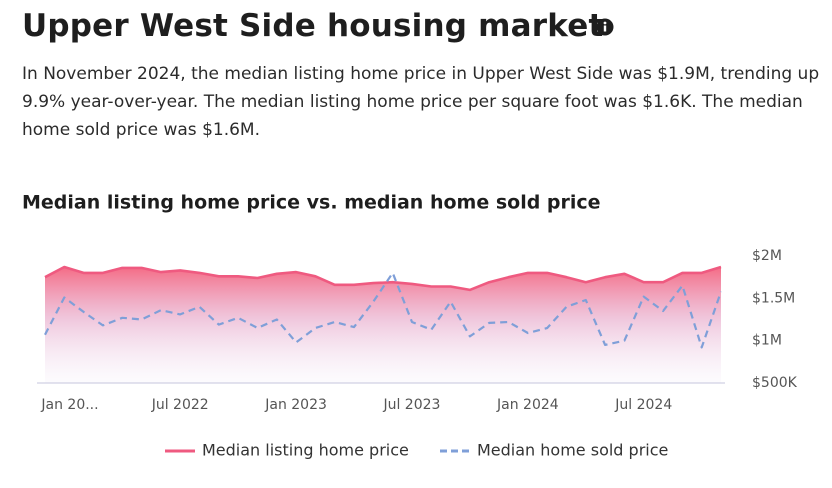 This screenshot has width=832, height=488. What do you see at coordinates (775, 383) in the screenshot?
I see `y-tick-label: $500K` at bounding box center [775, 383].